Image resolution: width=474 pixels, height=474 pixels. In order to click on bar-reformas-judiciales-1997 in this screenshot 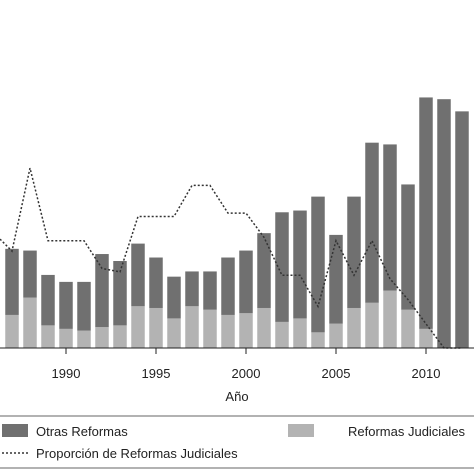, I will do `click(192, 327)`.